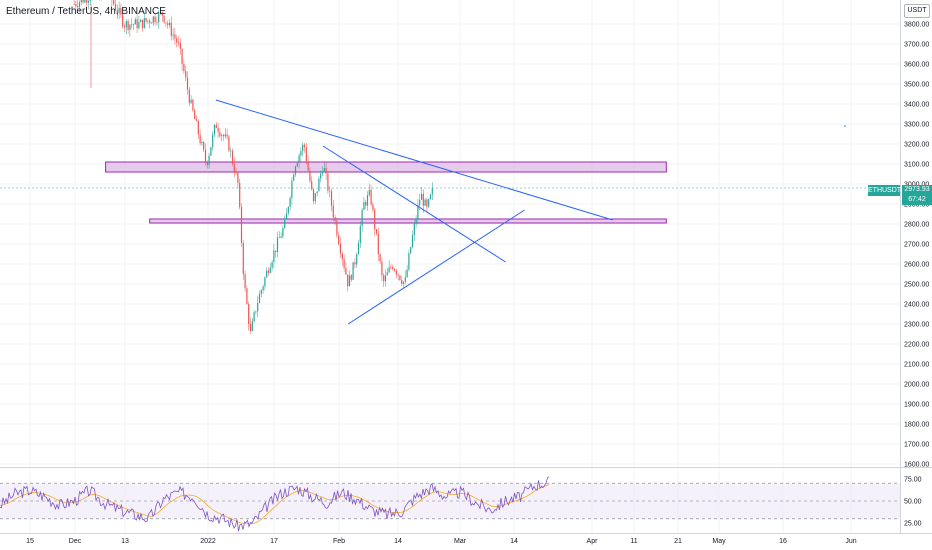 This screenshot has height=550, width=932. Describe the element at coordinates (916, 285) in the screenshot. I see `y-tick-label: 2500.00` at that location.